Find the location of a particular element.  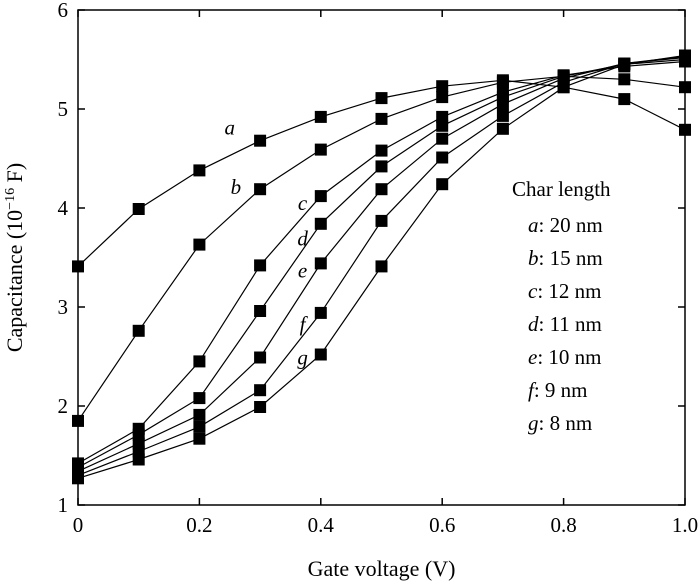

legend-entry-c: c: 12 nm is located at coordinates (565, 291).